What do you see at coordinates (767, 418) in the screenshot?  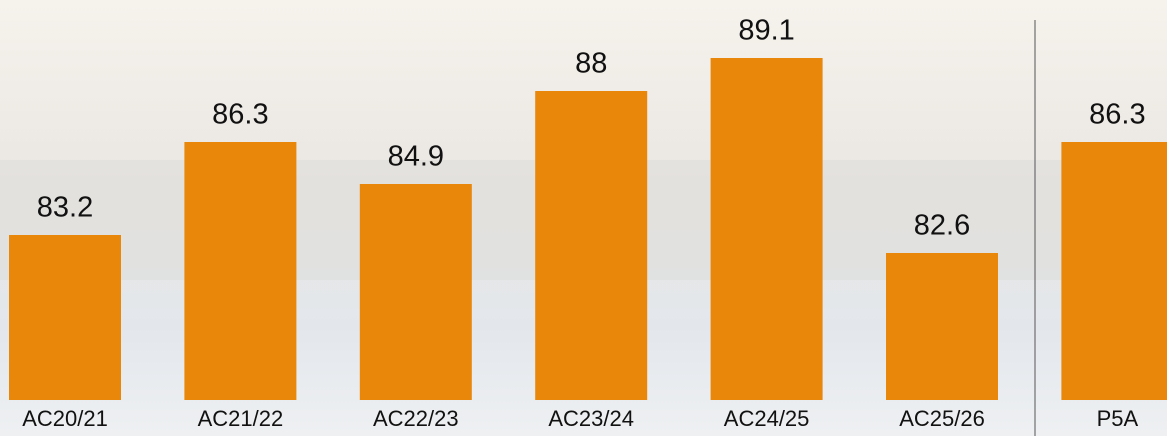 I see `x-tick-label: AC24/25` at bounding box center [767, 418].